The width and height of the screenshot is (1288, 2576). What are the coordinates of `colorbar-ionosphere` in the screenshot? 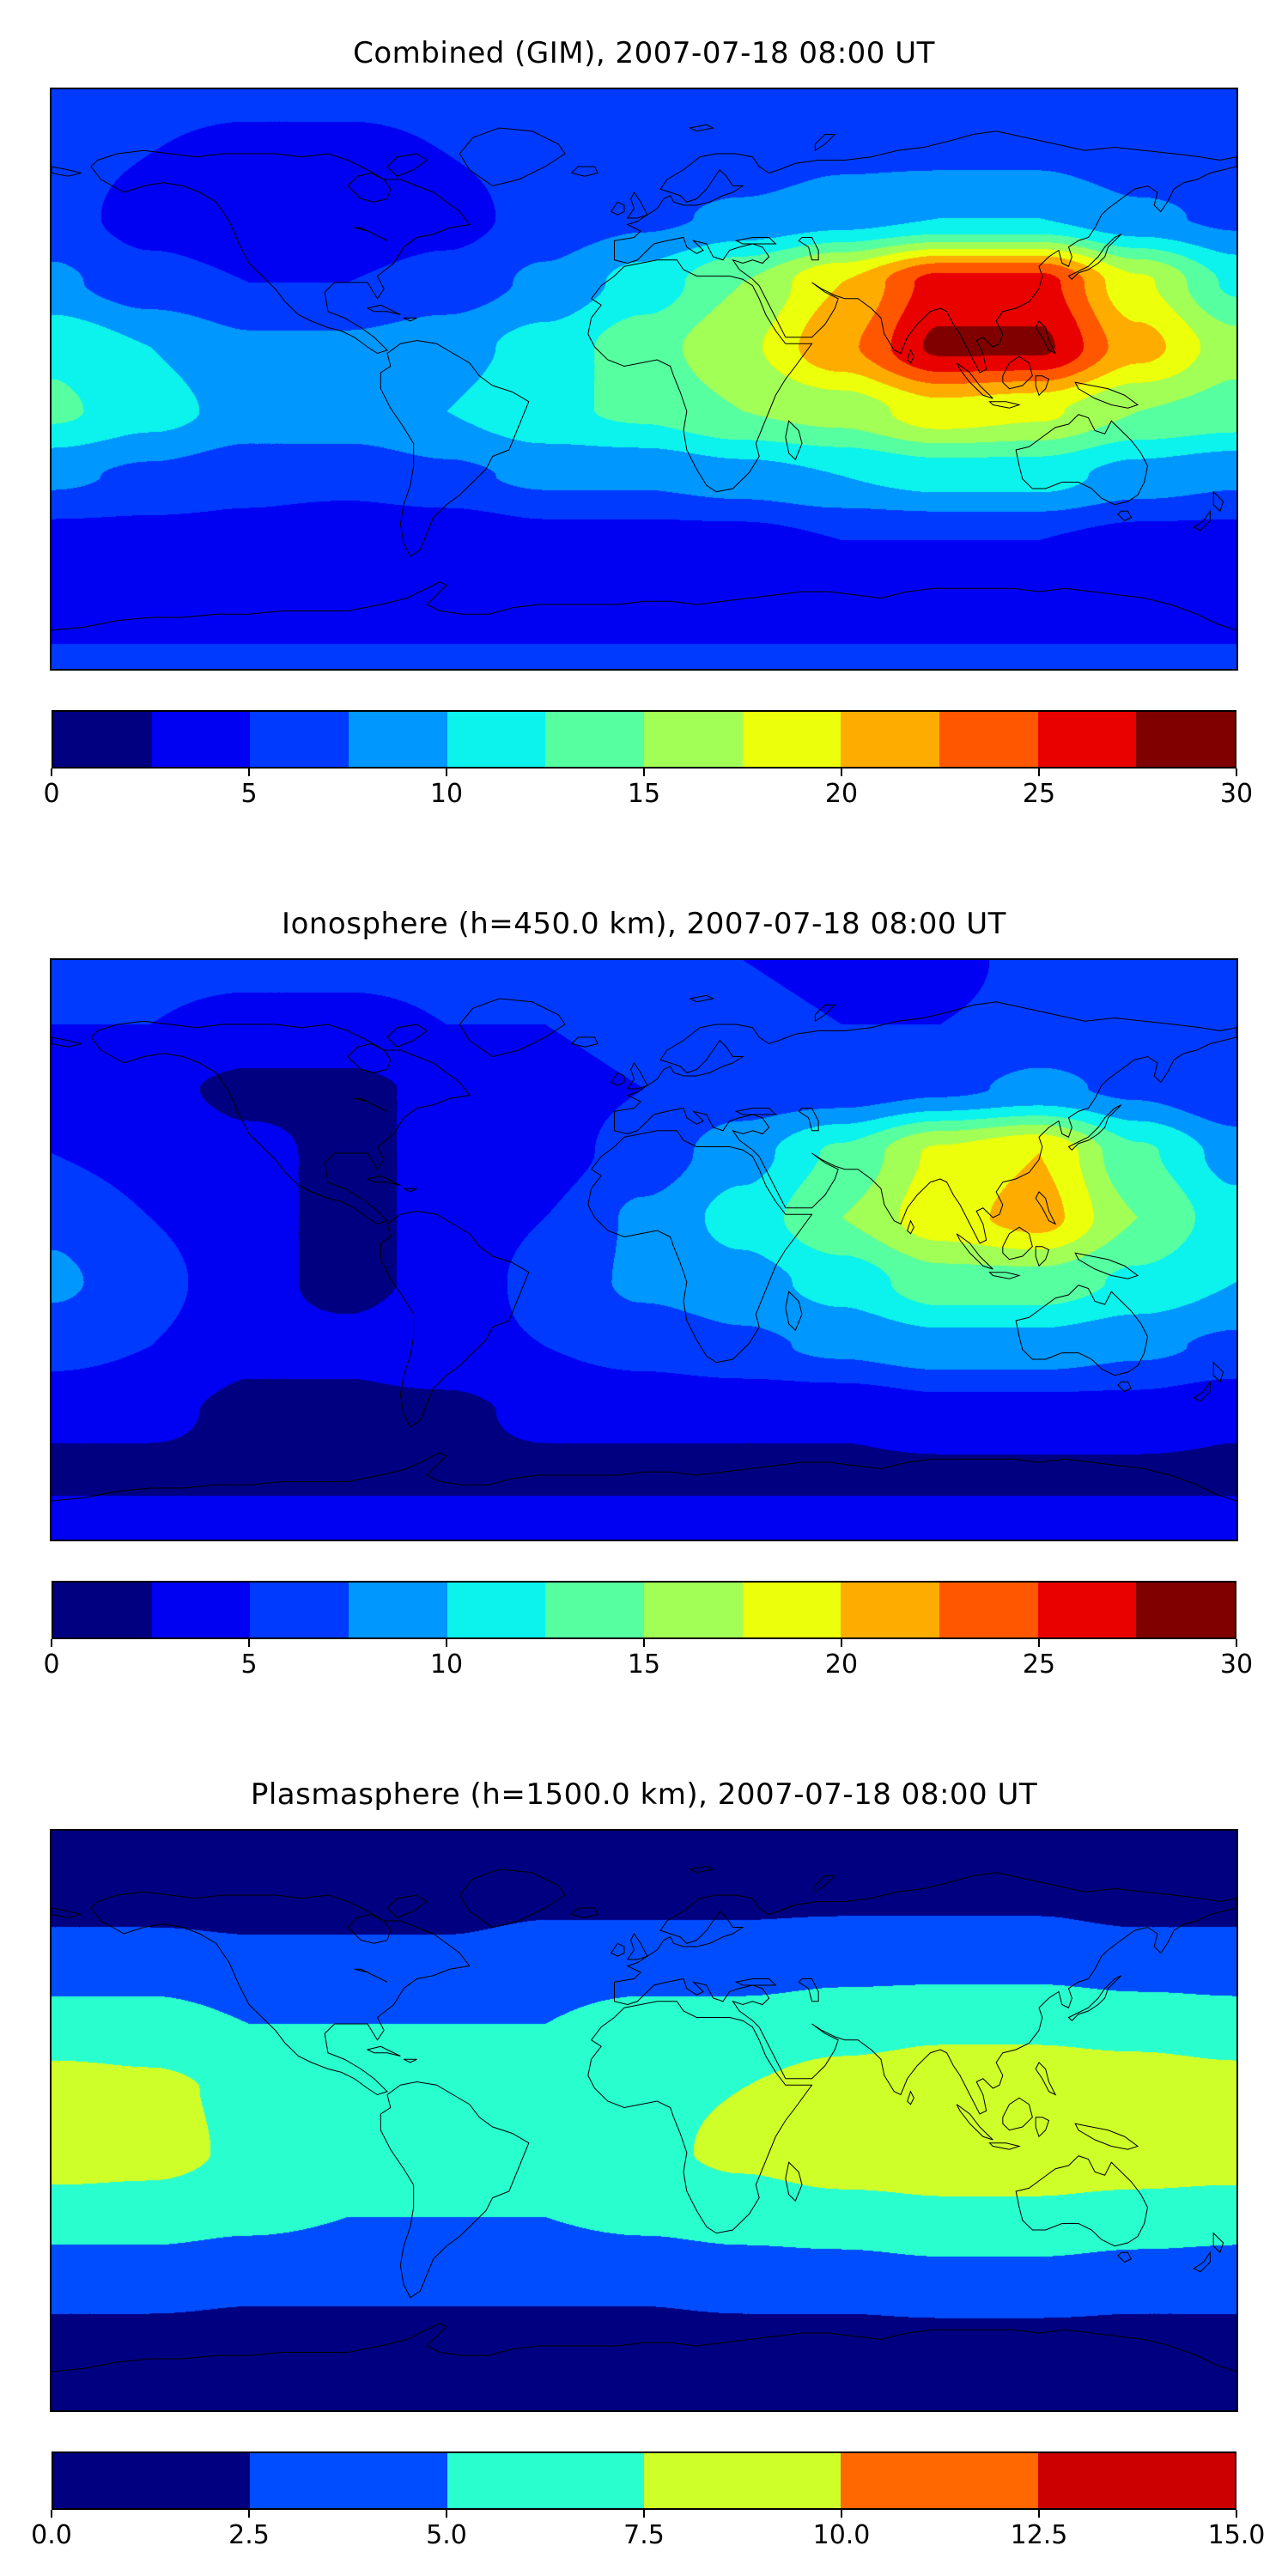 It's located at (644, 1610).